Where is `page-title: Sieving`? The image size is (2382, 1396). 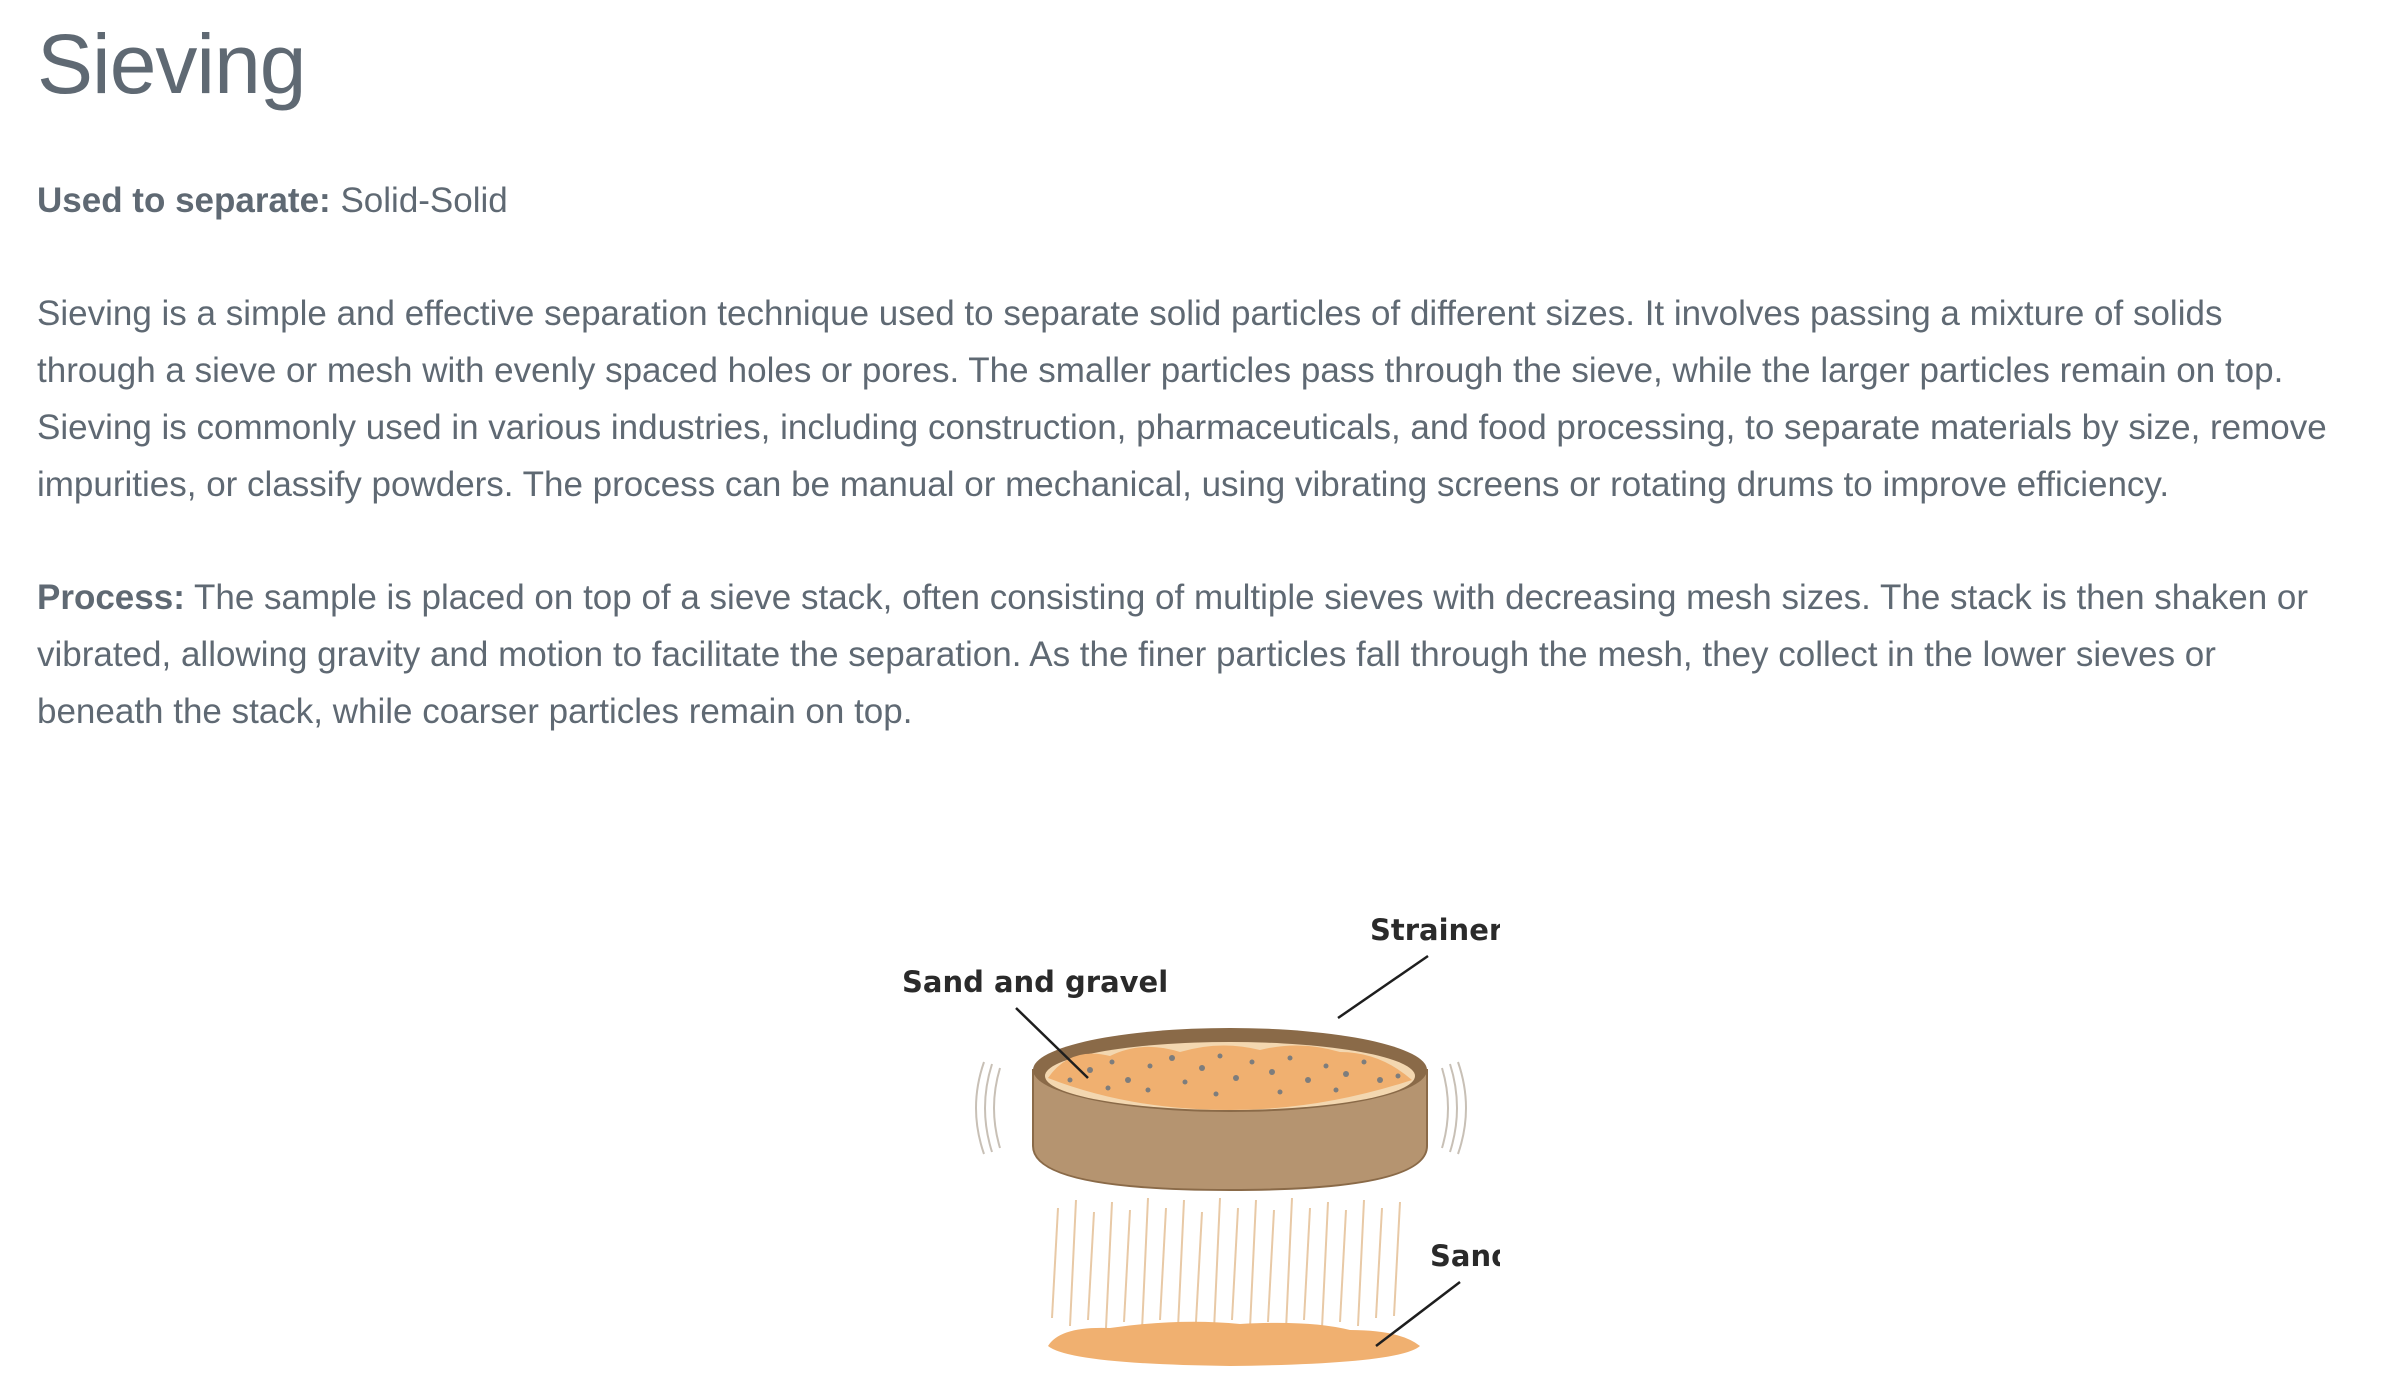 page-title: Sieving is located at coordinates (172, 64).